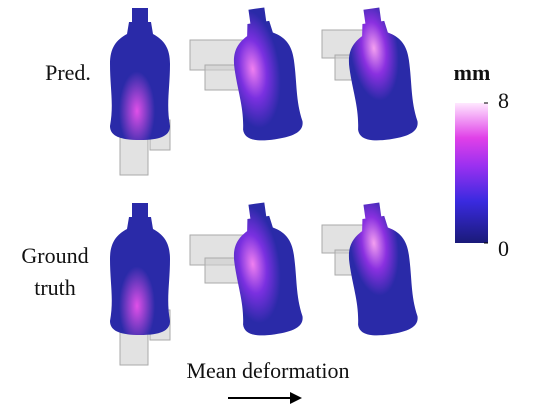 The height and width of the screenshot is (405, 545). Describe the element at coordinates (54, 255) in the screenshot. I see `row-label: Ground` at that location.